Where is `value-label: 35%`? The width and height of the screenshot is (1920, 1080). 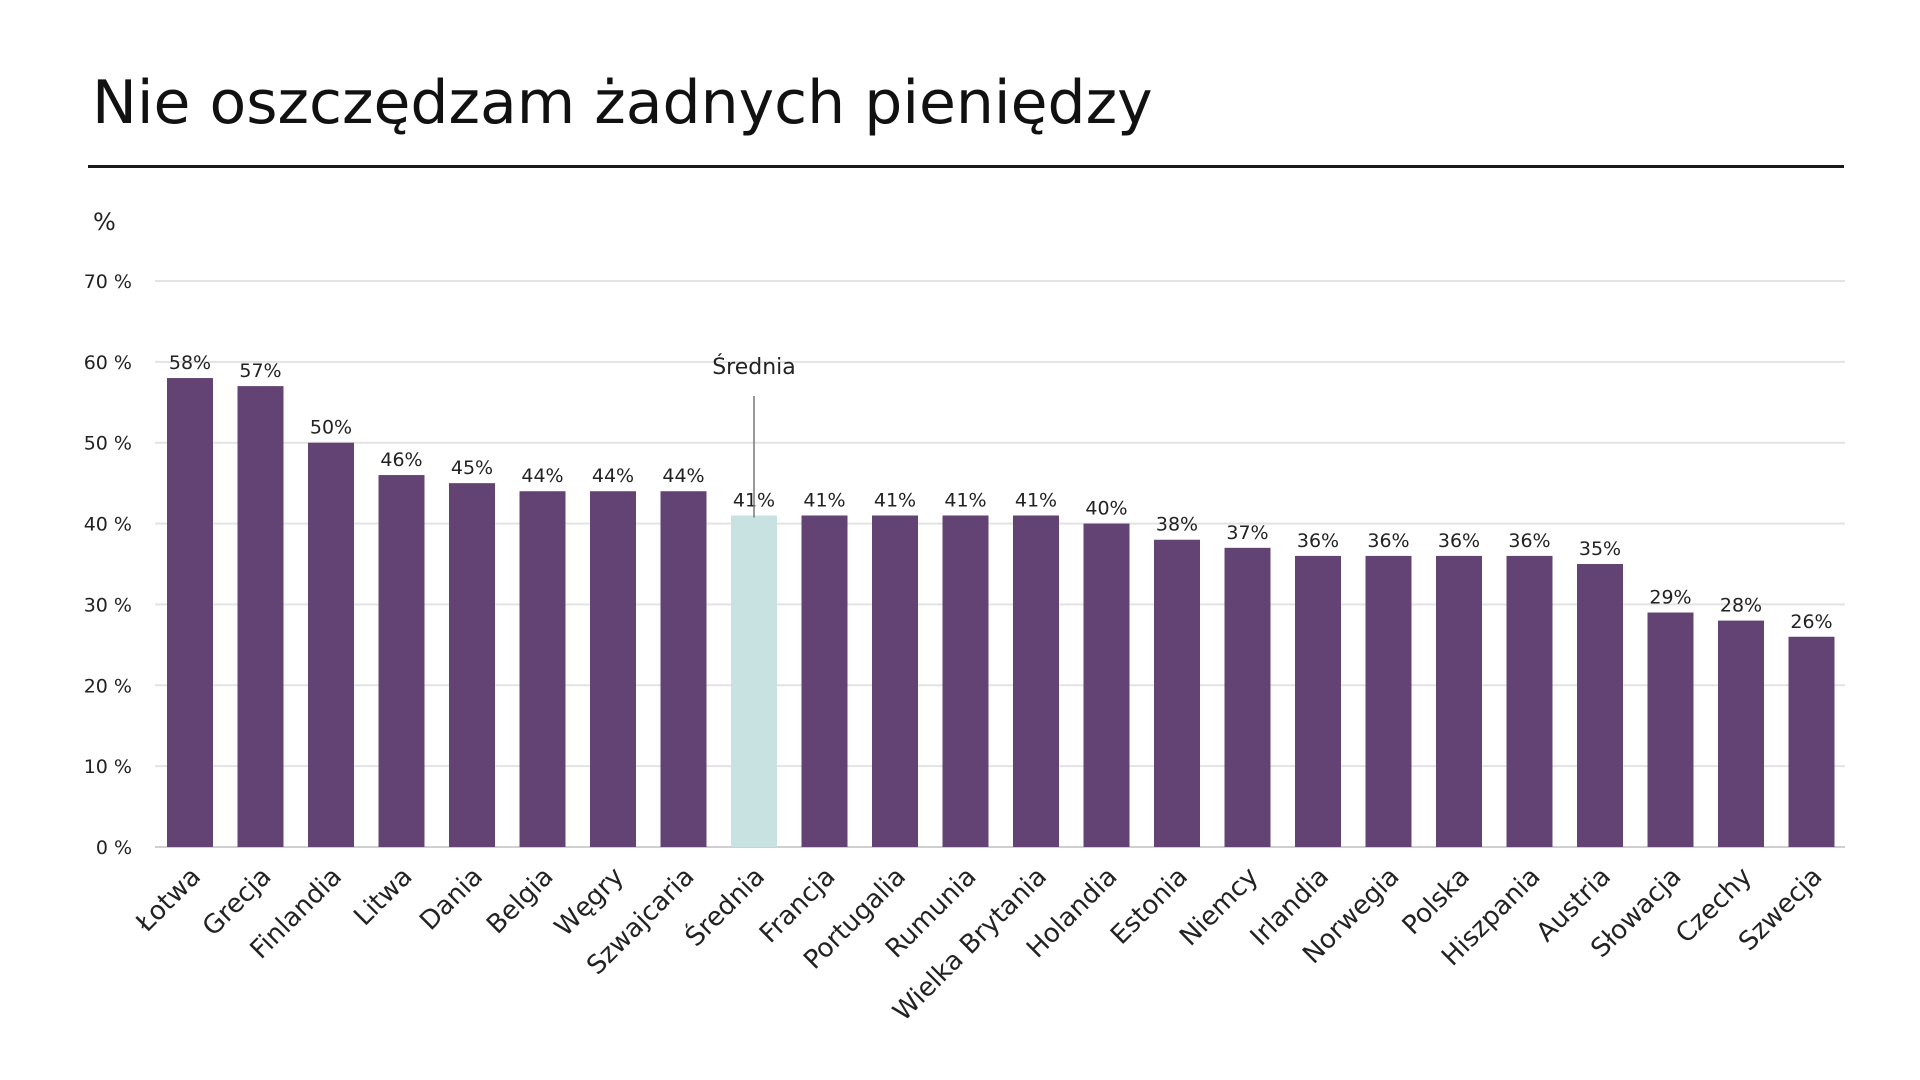
value-label: 35% is located at coordinates (1600, 549).